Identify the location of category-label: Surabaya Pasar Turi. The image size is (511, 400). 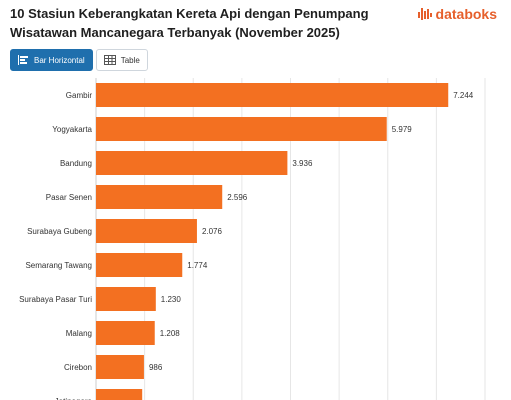
(55, 299).